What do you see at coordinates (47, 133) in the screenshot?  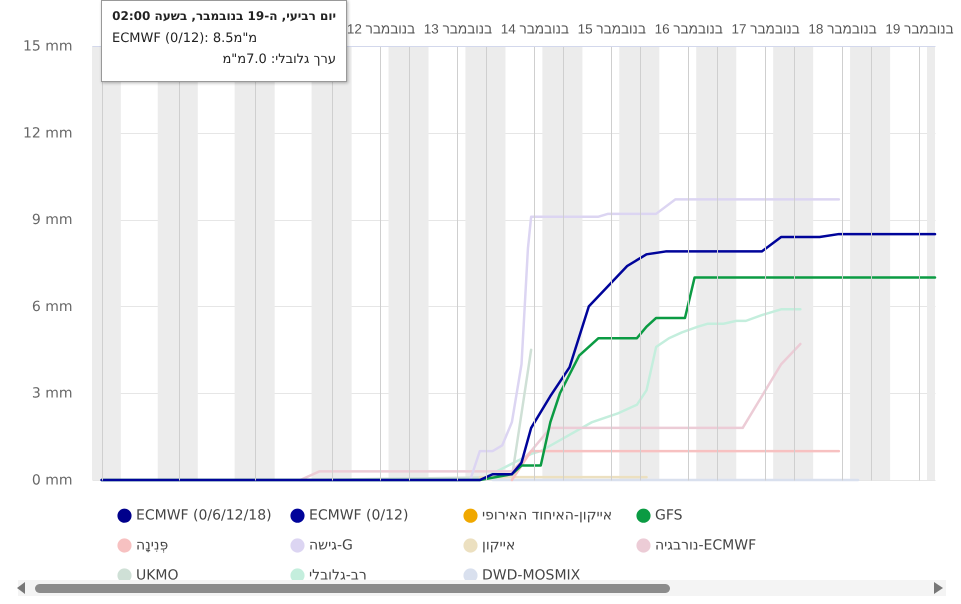 I see `y-tick-label: 12 mm` at bounding box center [47, 133].